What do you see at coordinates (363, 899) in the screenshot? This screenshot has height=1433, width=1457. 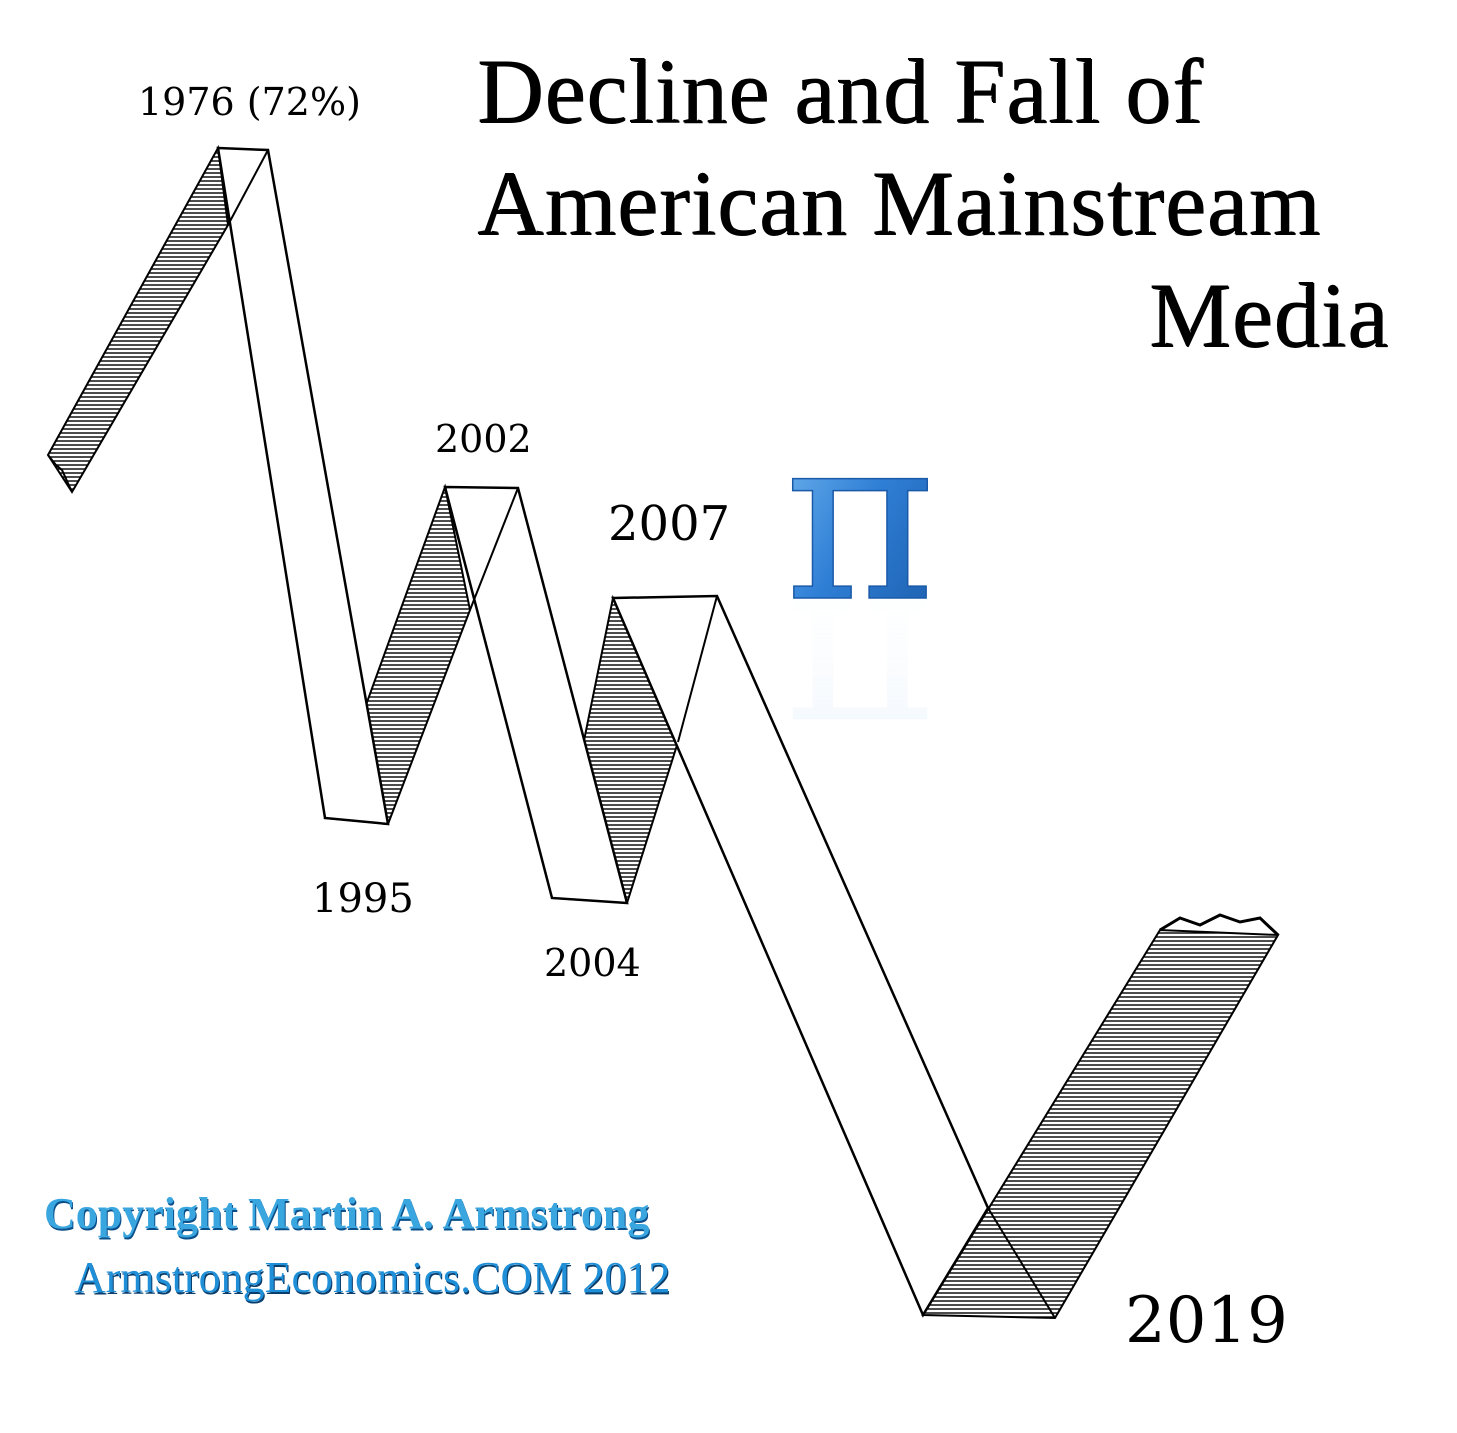 I see `label-1995: 1995` at bounding box center [363, 899].